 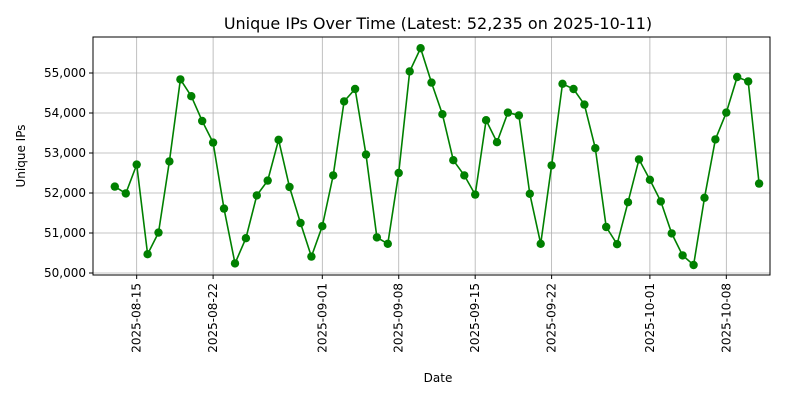 I want to click on y-axis-ticks: 50,000 51,000 52,000 53,000 54,000 55,000, so click(x=68, y=173).